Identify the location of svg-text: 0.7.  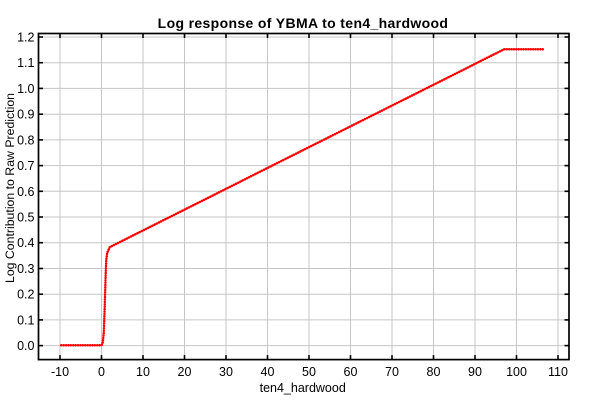
(25, 166).